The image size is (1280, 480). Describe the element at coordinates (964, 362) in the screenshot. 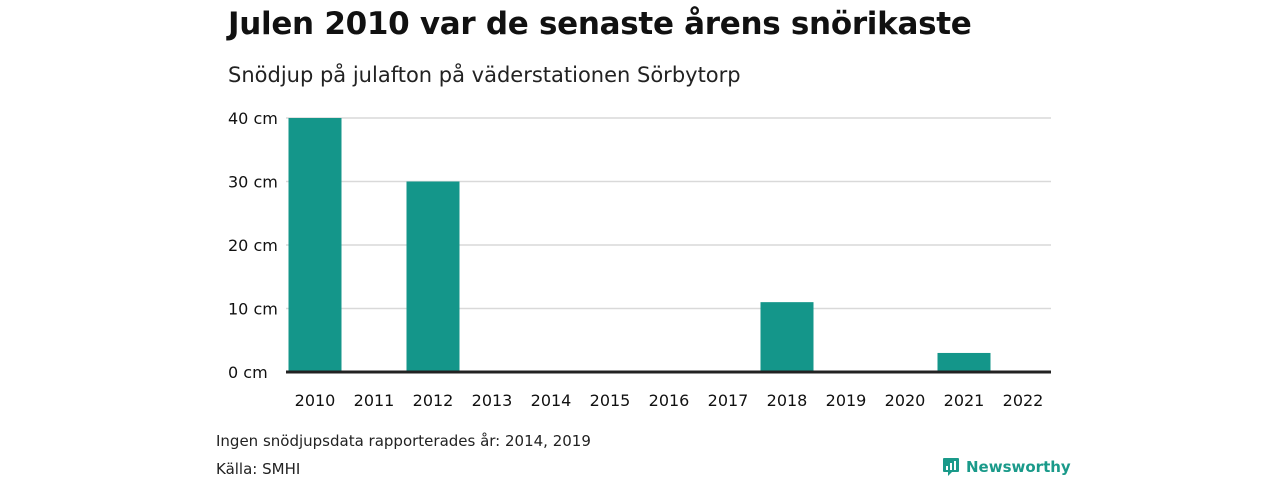

I see `bar-2021` at that location.